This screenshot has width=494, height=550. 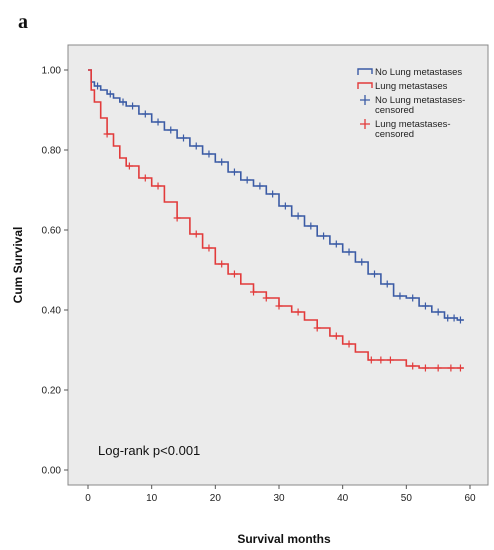 I want to click on y-tick-label: 0.40, so click(x=52, y=311).